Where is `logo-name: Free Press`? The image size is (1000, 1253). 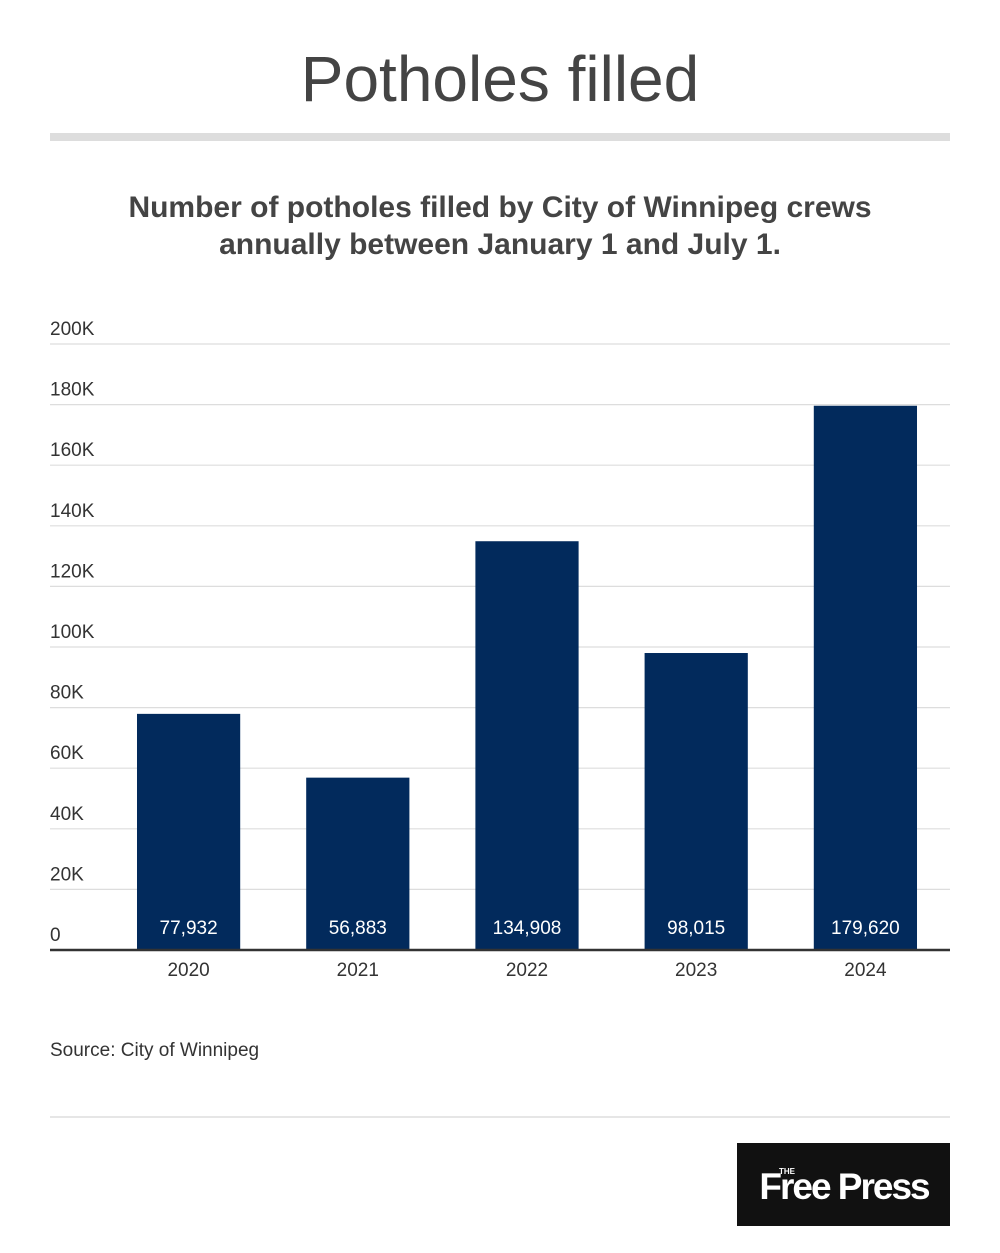 logo-name: Free Press is located at coordinates (844, 1186).